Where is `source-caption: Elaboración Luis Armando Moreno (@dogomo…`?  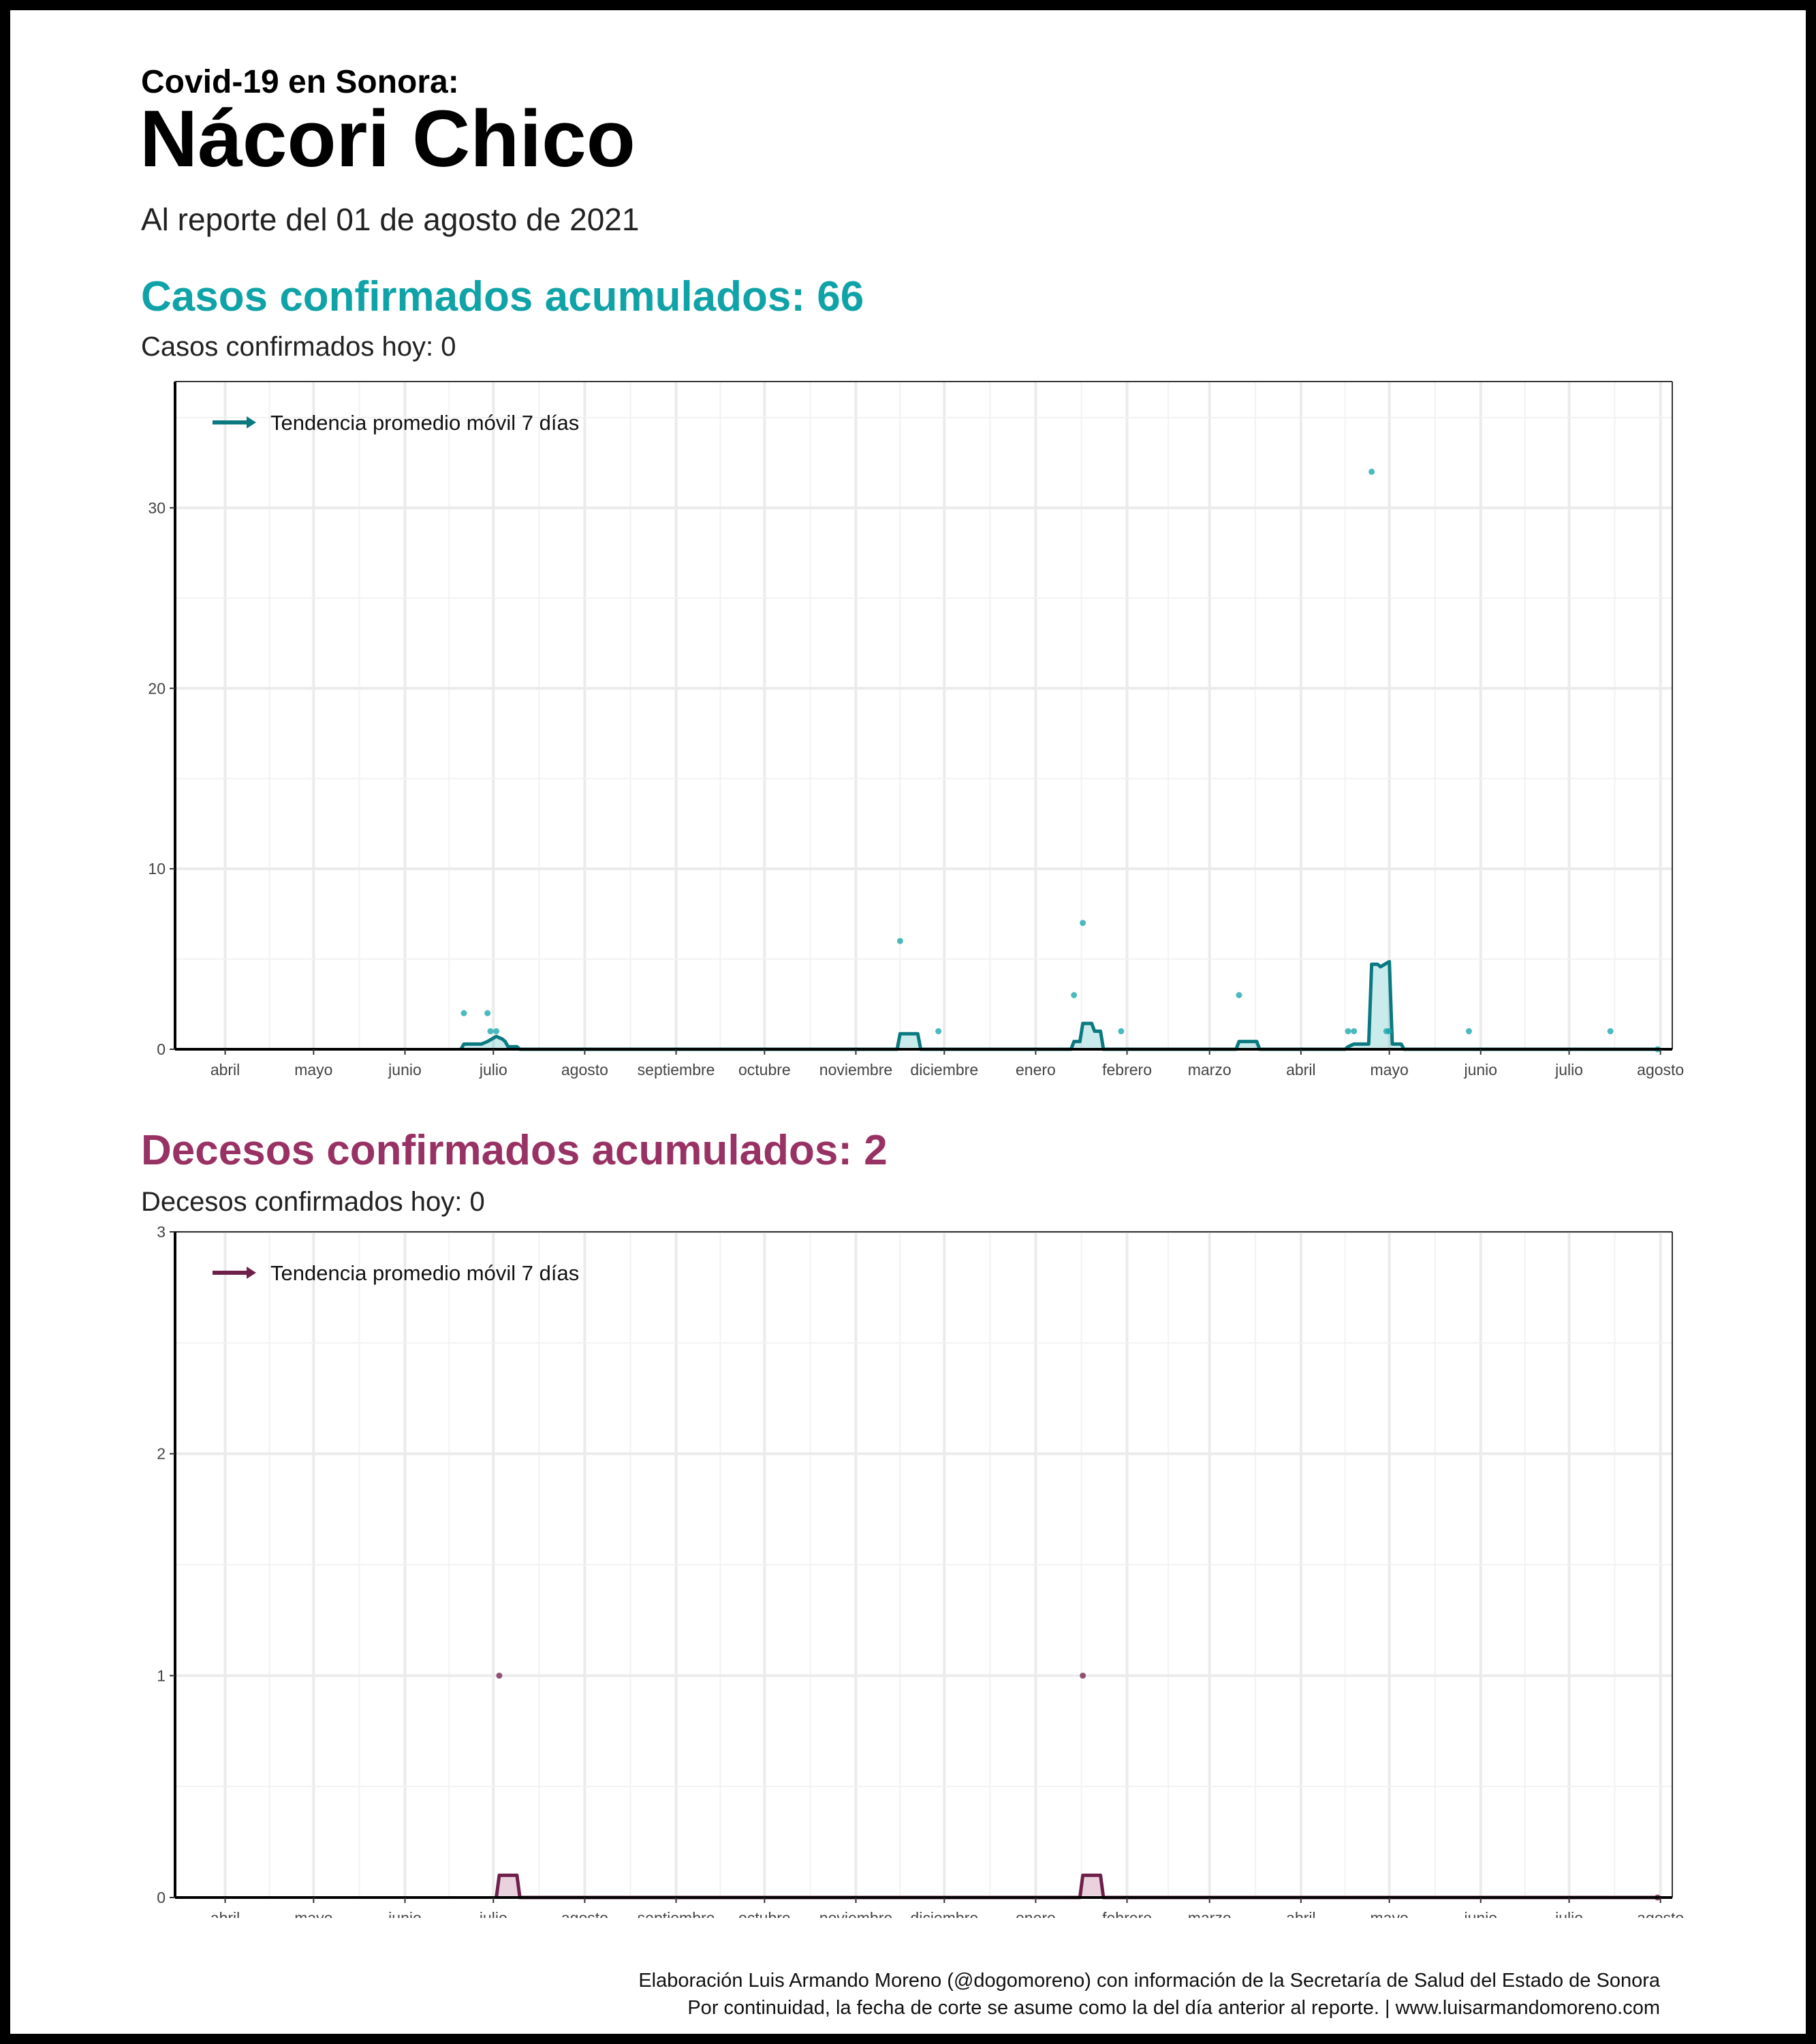
source-caption: Elaboración Luis Armando Moreno (@dogomo… is located at coordinates (1149, 1981).